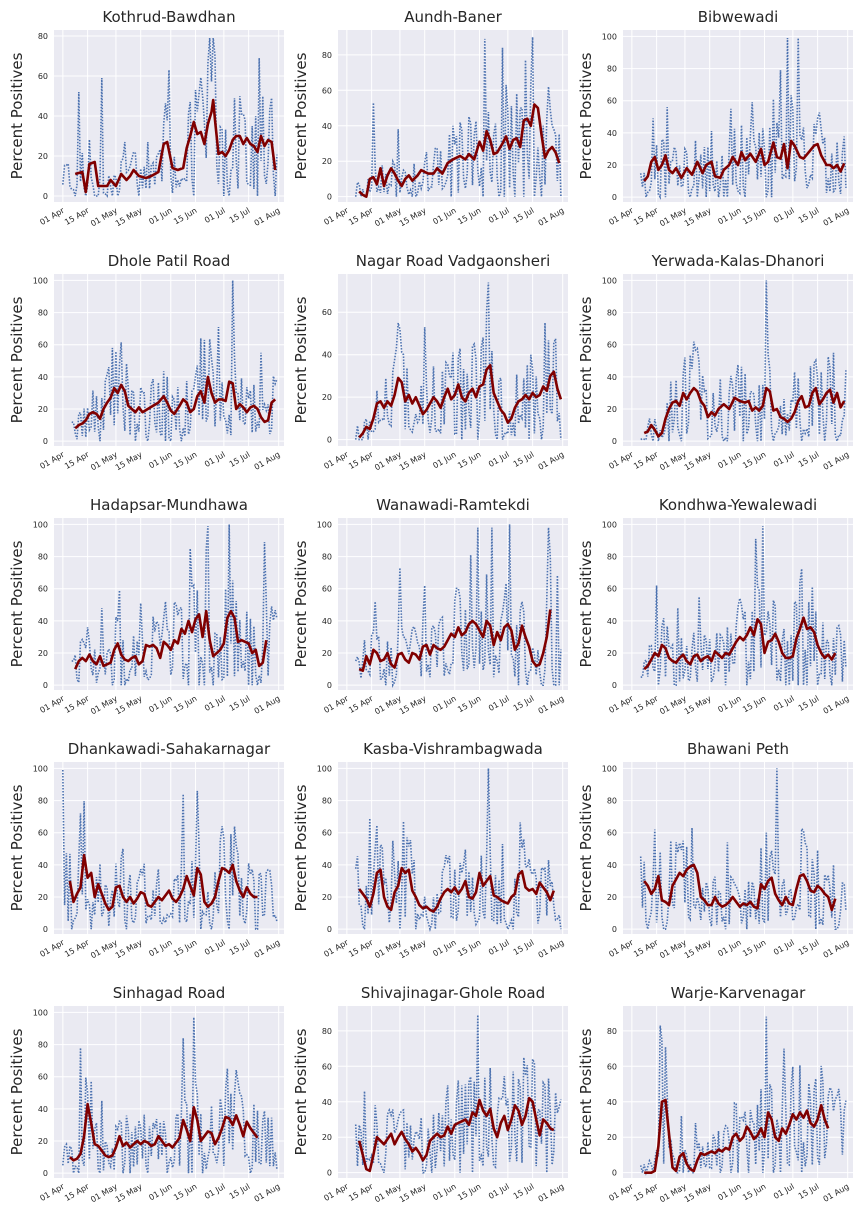 This screenshot has height=1224, width=864. Describe the element at coordinates (453, 505) in the screenshot. I see `chart-title: Wanawadi-Ramtekdi` at that location.